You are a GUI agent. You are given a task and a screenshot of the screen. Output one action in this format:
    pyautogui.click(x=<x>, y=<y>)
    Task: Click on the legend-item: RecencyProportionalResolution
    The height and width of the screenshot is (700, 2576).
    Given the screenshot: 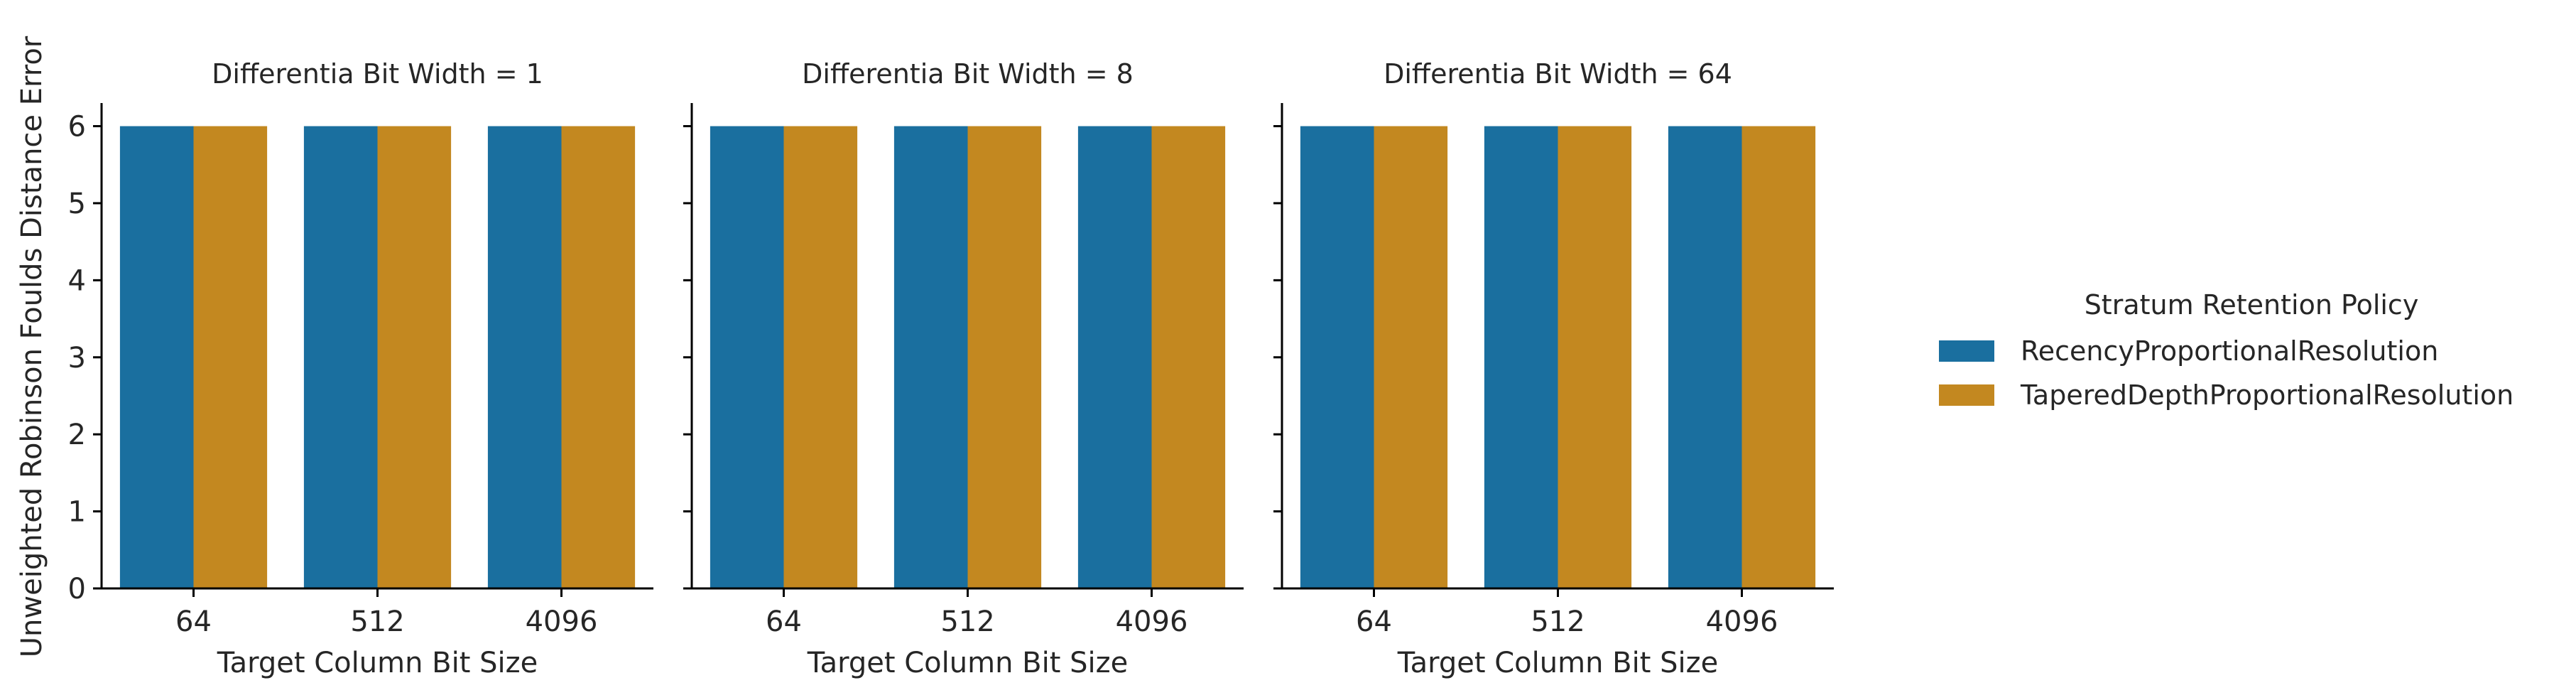 What is the action you would take?
    pyautogui.click(x=2188, y=351)
    